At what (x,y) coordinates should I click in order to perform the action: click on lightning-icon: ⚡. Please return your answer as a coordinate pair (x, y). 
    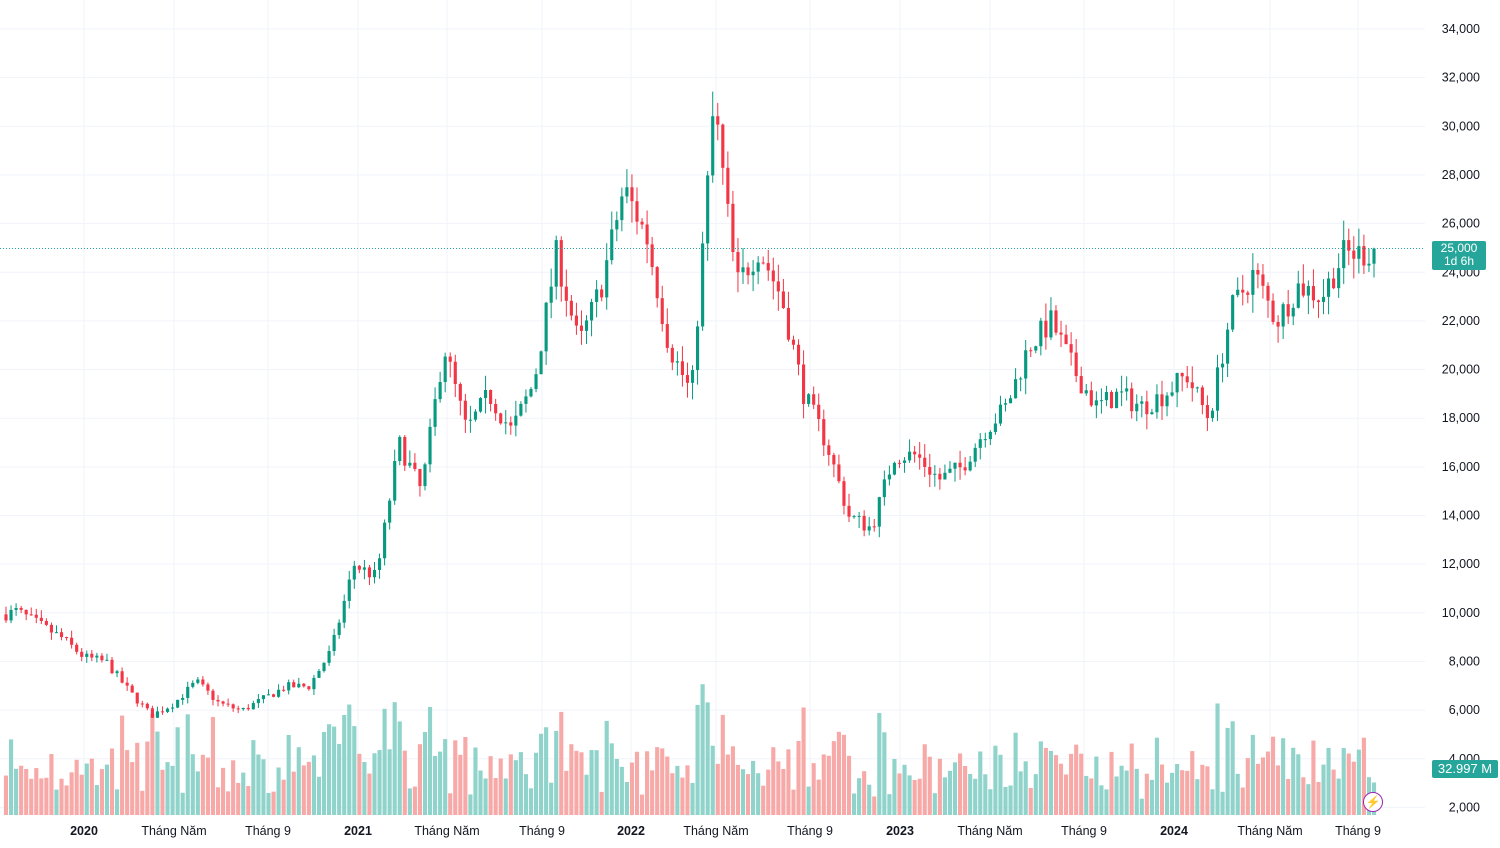
    Looking at the image, I should click on (1373, 802).